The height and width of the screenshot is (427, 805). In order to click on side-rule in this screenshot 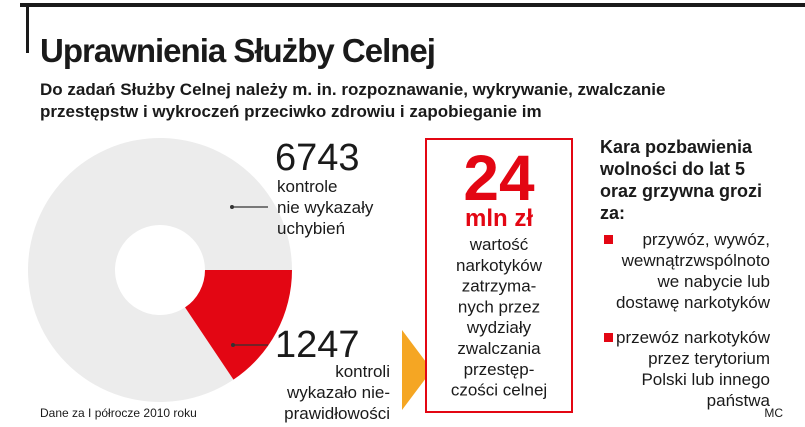, I will do `click(27, 28)`.